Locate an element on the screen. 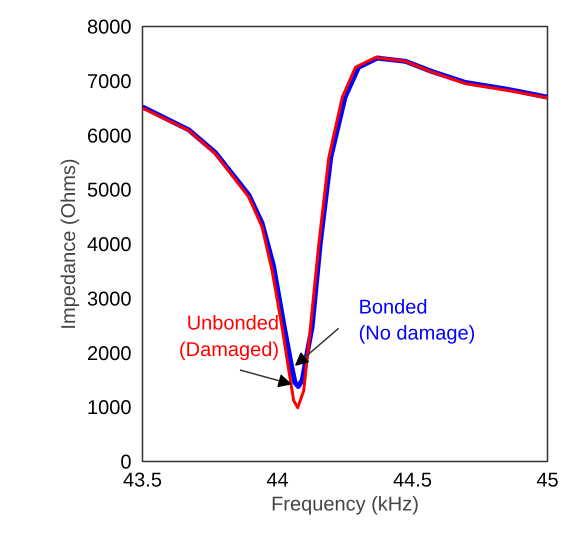 The height and width of the screenshot is (546, 572). x-axis-title: Frequency (kHz) is located at coordinates (345, 505).